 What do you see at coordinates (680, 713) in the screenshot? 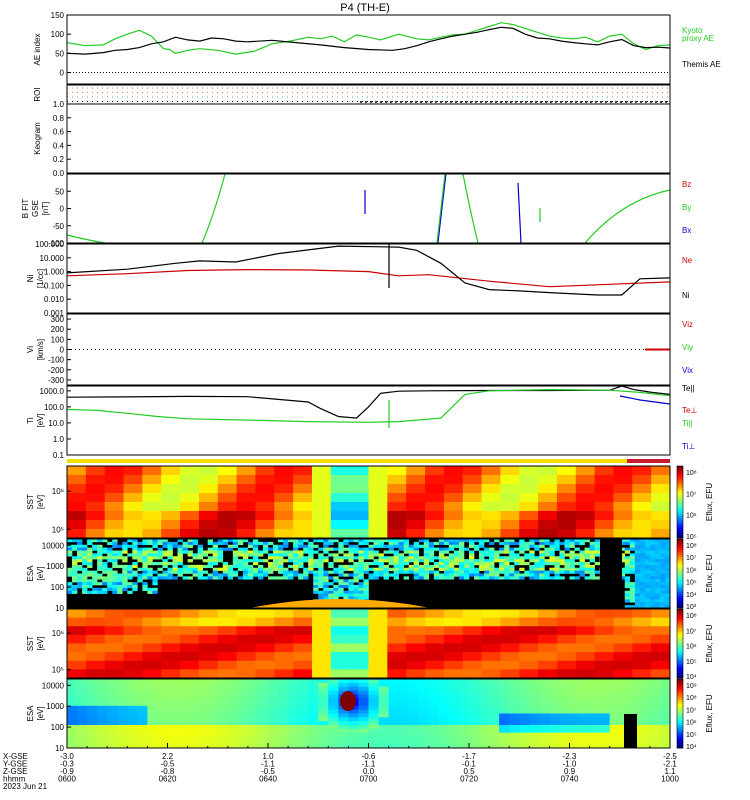
I see `esa_elec-colorbar-frame` at bounding box center [680, 713].